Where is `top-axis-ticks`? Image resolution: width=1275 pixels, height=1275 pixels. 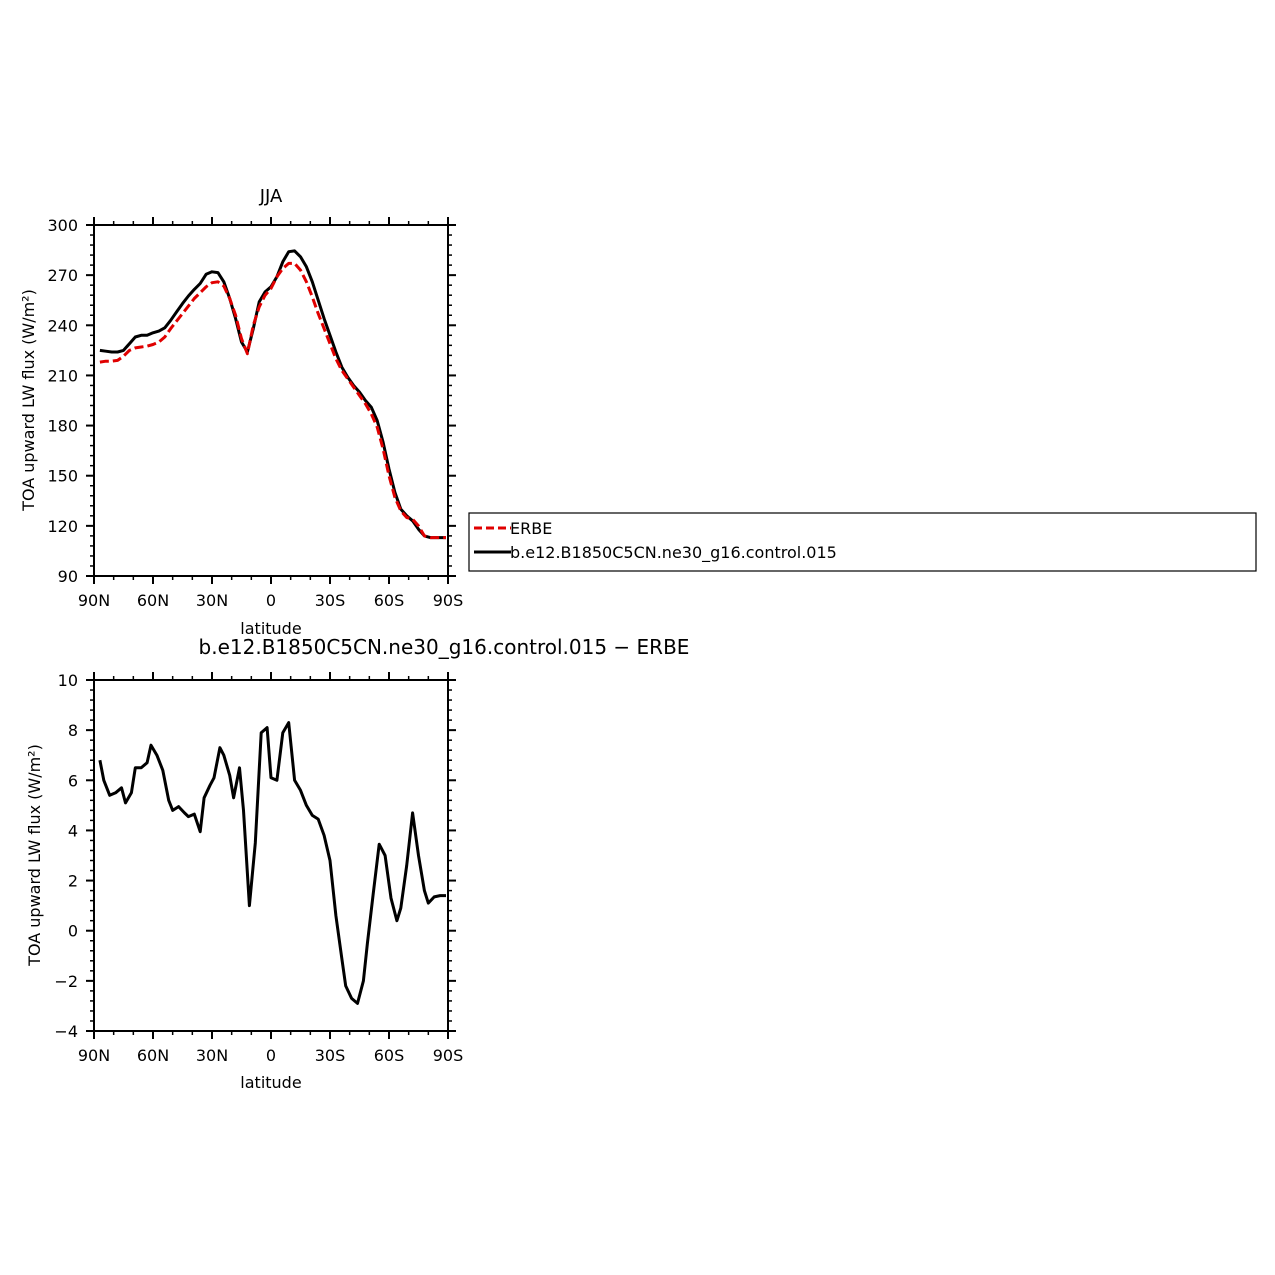 top-axis-ticks is located at coordinates (271, 400).